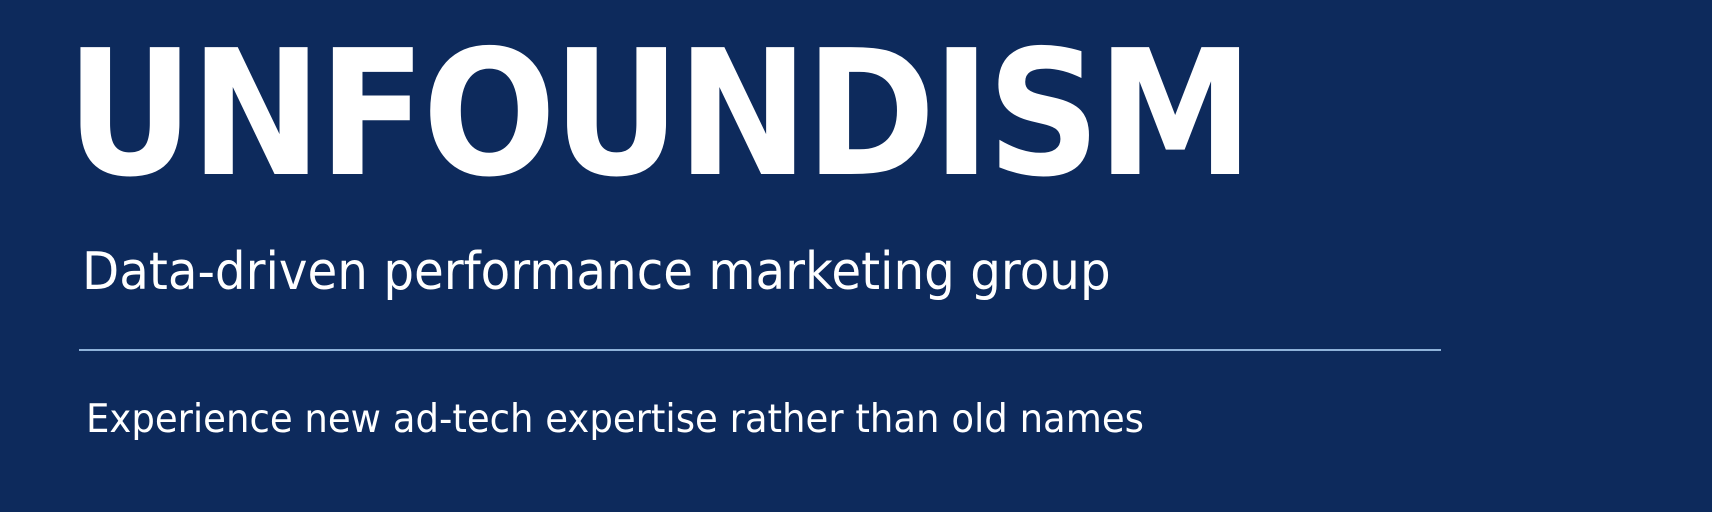 This screenshot has height=512, width=1712. What do you see at coordinates (596, 272) in the screenshot?
I see `tagline: Data-driven performance marketing group` at bounding box center [596, 272].